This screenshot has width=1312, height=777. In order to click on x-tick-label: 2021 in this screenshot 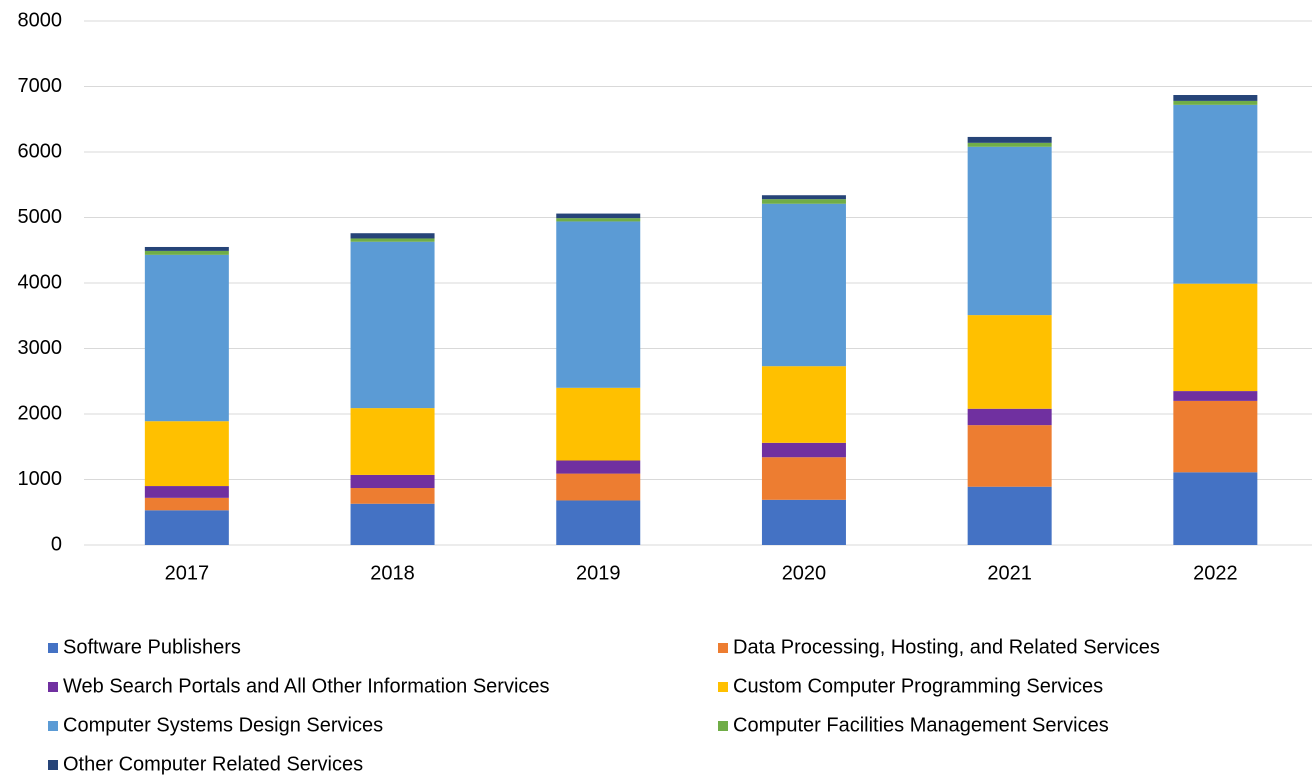, I will do `click(1009, 573)`.